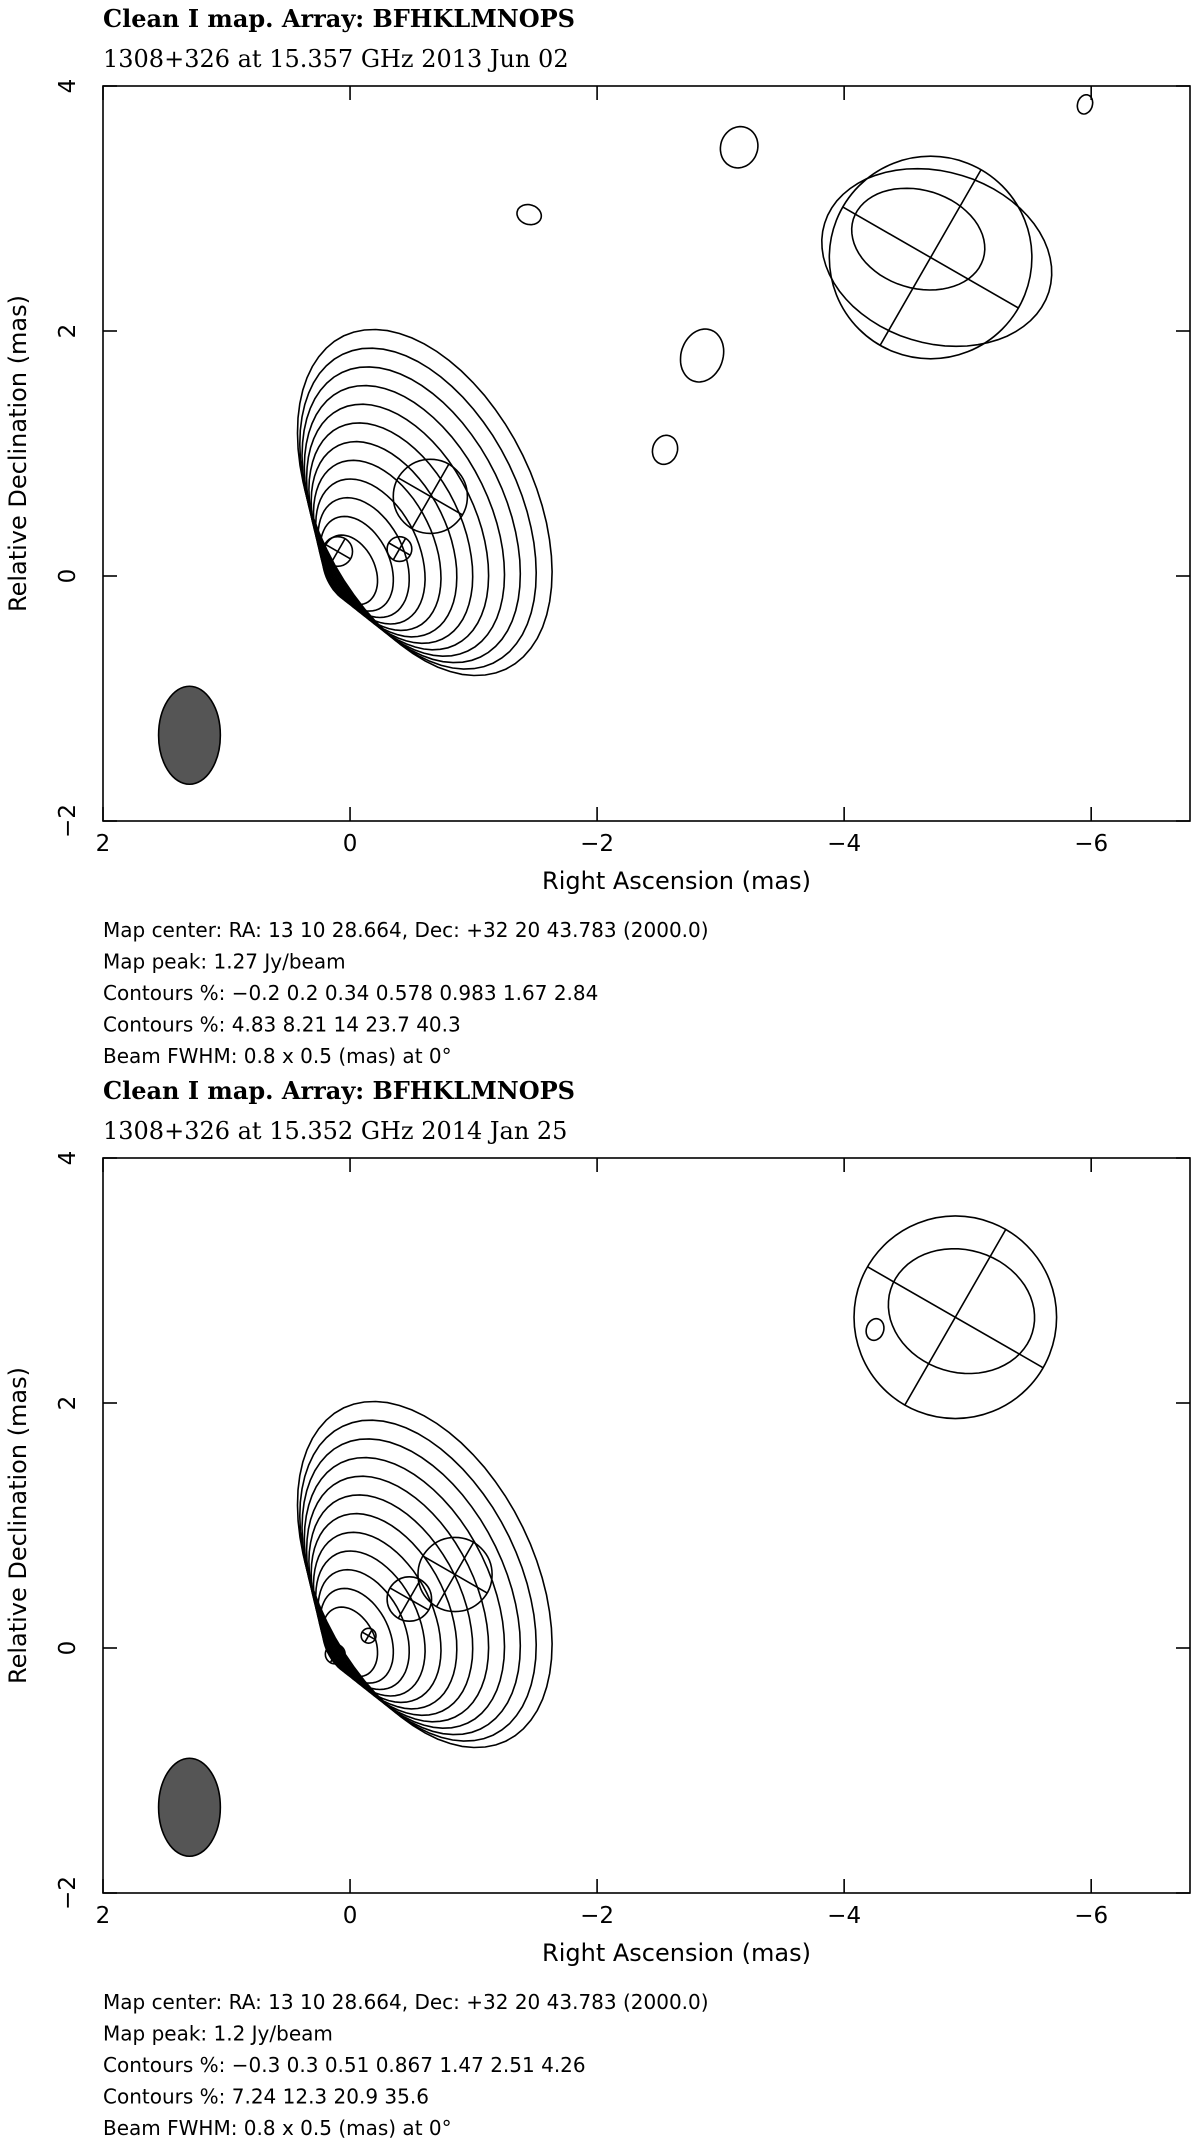  What do you see at coordinates (336, 59) in the screenshot?
I see `chart-subtitle: 1308+326 at 15.357 GHz 2013 Jun 02` at bounding box center [336, 59].